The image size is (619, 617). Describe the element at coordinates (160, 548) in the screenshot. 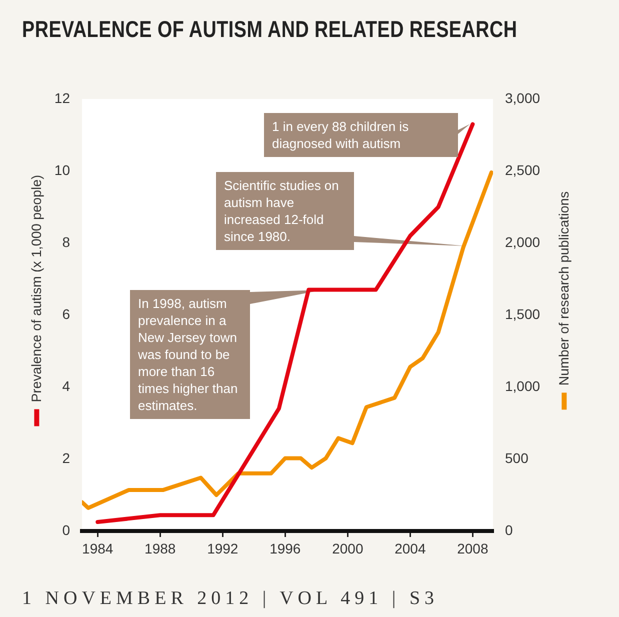

I see `x-tick-label: 1988` at that location.